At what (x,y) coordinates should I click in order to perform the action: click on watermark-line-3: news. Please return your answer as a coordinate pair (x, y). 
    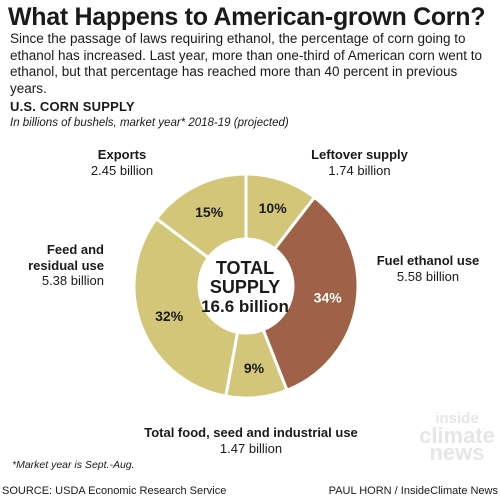
    Looking at the image, I should click on (457, 452).